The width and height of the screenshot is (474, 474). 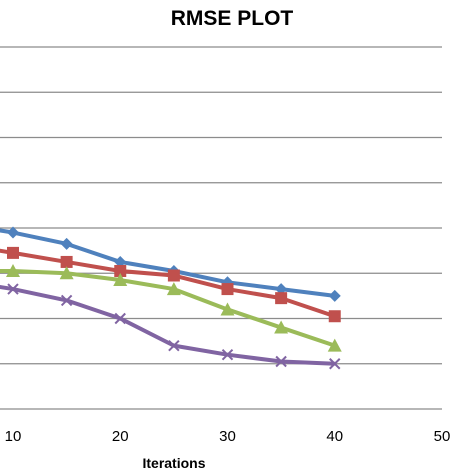 I want to click on x-tick-labels: 10 20 30 40 50, so click(x=228, y=436).